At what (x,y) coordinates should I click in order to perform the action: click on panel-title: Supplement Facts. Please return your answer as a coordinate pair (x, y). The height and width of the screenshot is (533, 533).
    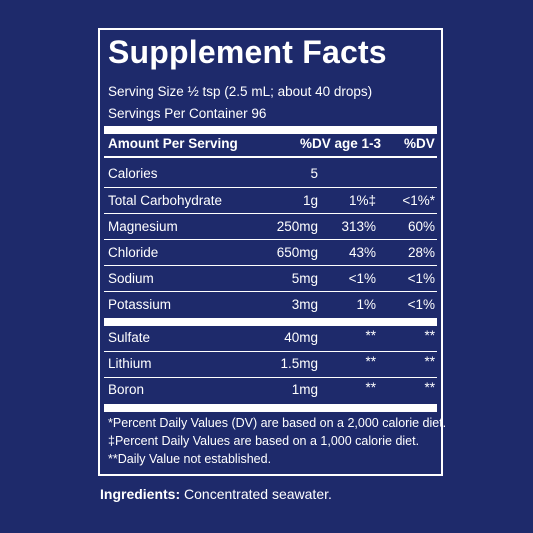
    Looking at the image, I should click on (247, 52).